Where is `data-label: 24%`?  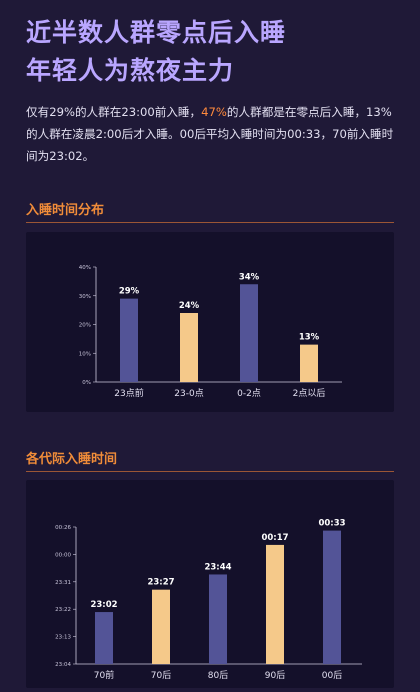 data-label: 24% is located at coordinates (189, 306).